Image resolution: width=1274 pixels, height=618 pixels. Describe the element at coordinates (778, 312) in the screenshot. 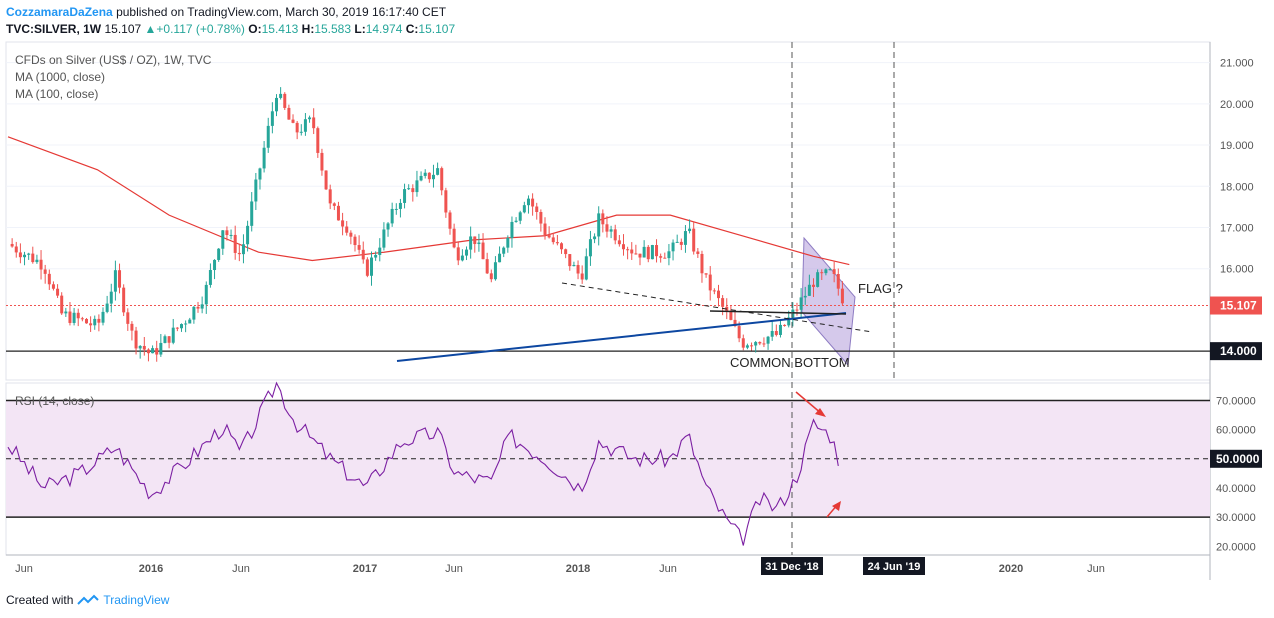

I see `neckline` at that location.